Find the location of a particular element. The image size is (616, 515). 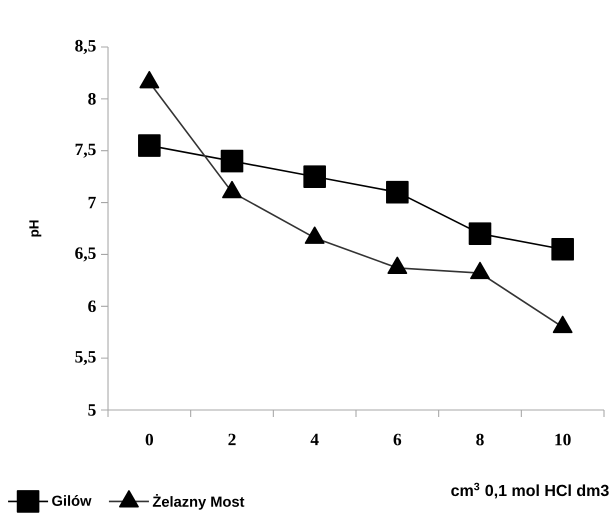

y-tick-label: 6 is located at coordinates (92, 306).